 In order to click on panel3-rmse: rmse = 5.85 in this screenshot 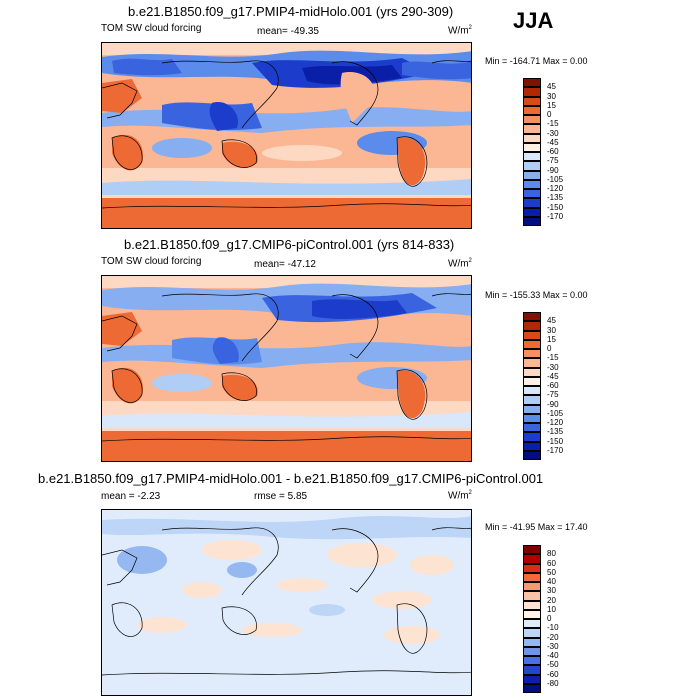, I will do `click(281, 496)`.